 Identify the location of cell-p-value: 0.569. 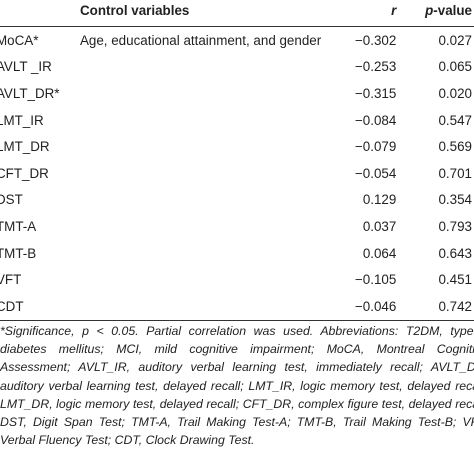
(455, 147).